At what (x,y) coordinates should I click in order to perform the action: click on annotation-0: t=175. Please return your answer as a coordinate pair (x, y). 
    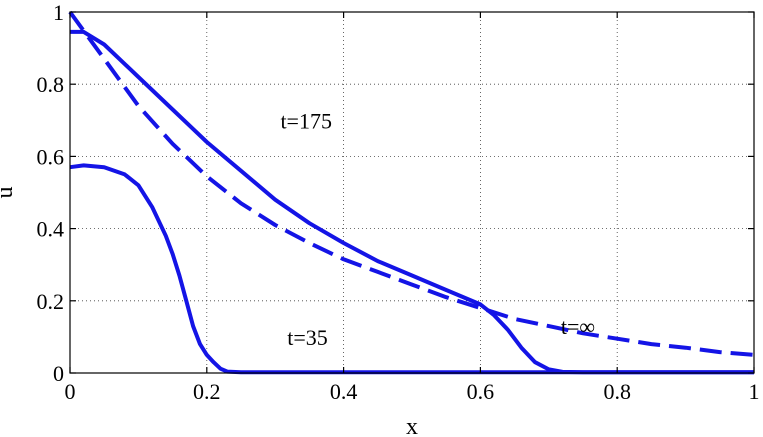
    Looking at the image, I should click on (306, 120).